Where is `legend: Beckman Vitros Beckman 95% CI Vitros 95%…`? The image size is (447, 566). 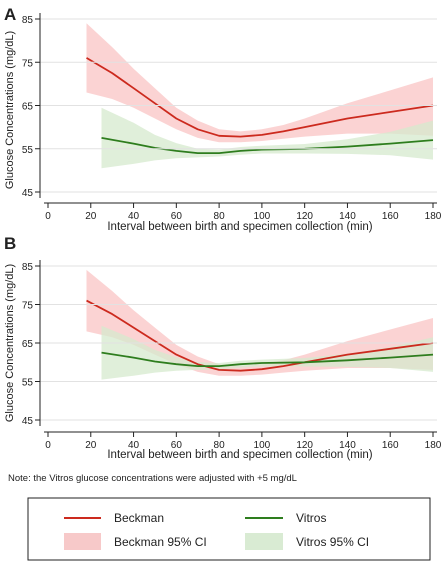 legend: Beckman Vitros Beckman 95% CI Vitros 95%… is located at coordinates (229, 529).